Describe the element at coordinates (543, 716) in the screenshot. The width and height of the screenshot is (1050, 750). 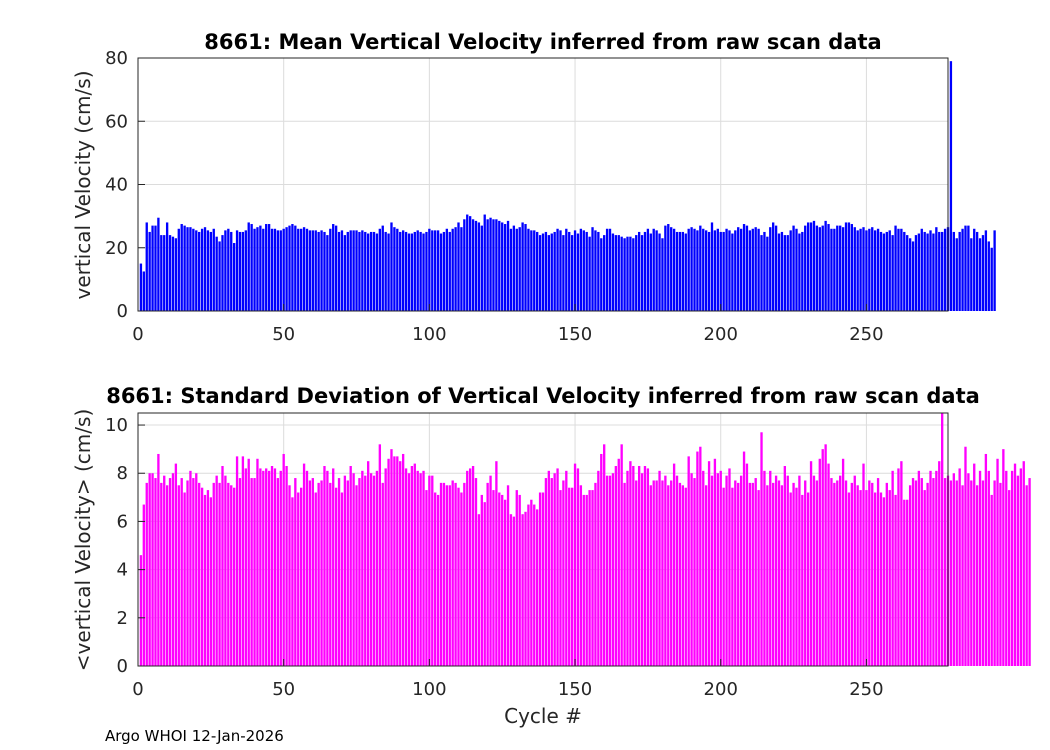
I see `x-axis-label: Cycle #` at that location.